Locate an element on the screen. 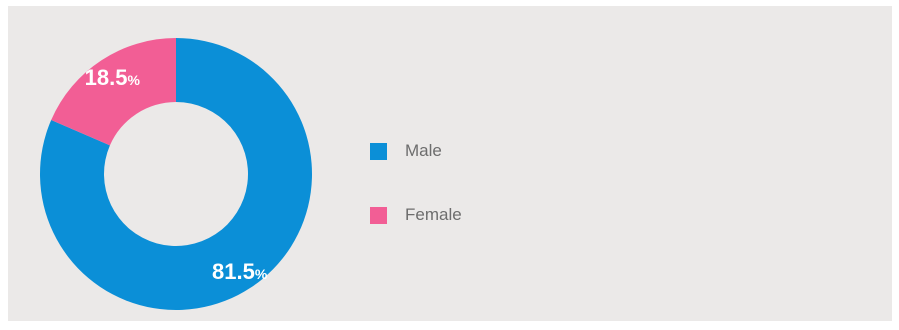  legend-label-female: Female is located at coordinates (433, 214).